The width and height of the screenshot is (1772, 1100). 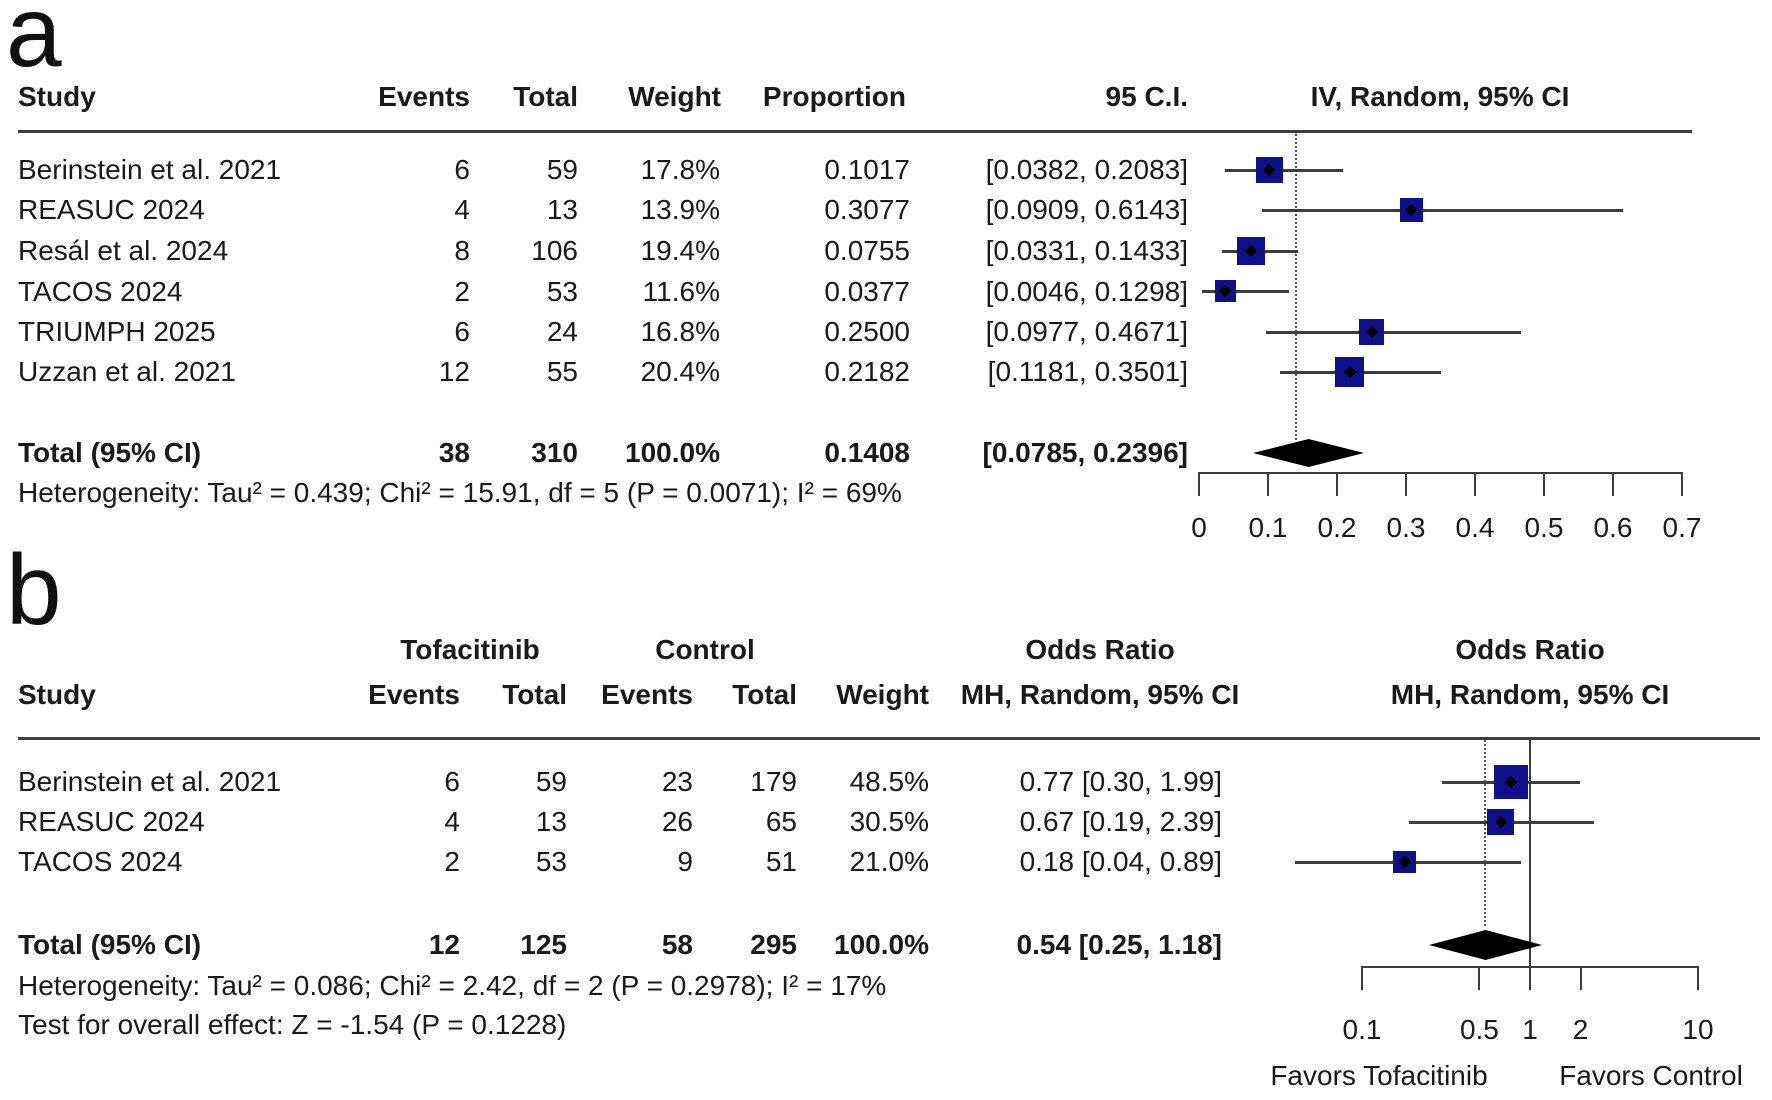 What do you see at coordinates (424, 96) in the screenshot?
I see `col-header-events: Events` at bounding box center [424, 96].